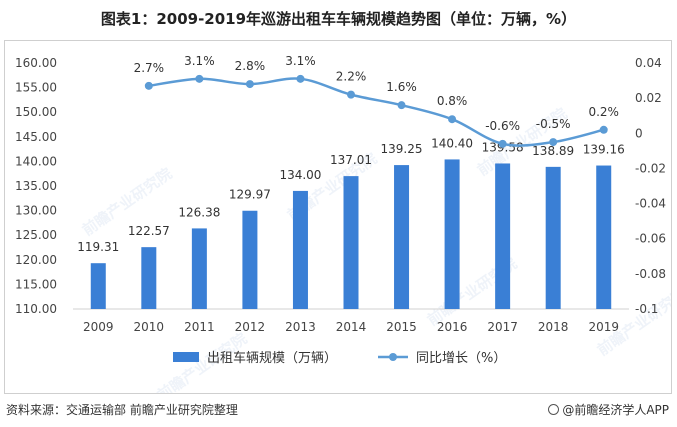 The image size is (677, 427). Describe the element at coordinates (199, 212) in the screenshot. I see `bar-value-label: 126.38` at that location.